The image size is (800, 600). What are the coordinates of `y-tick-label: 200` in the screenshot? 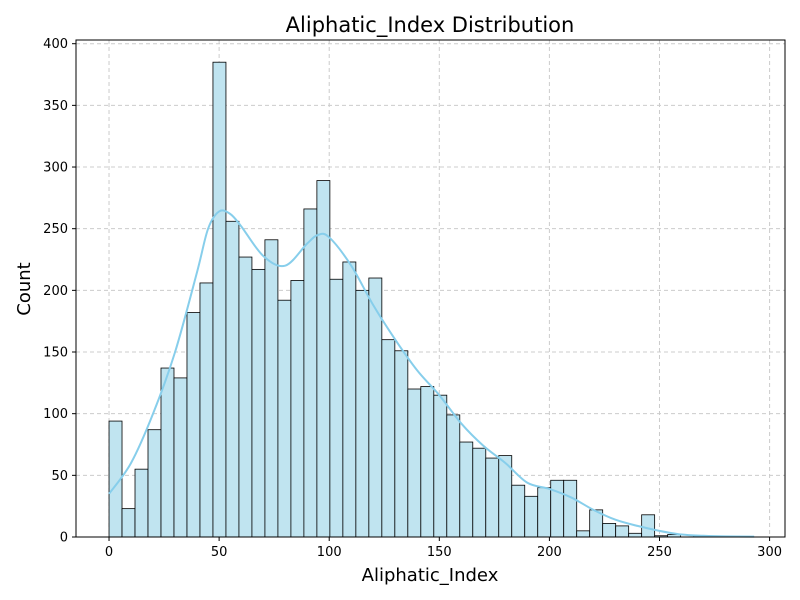 It's located at (55, 291).